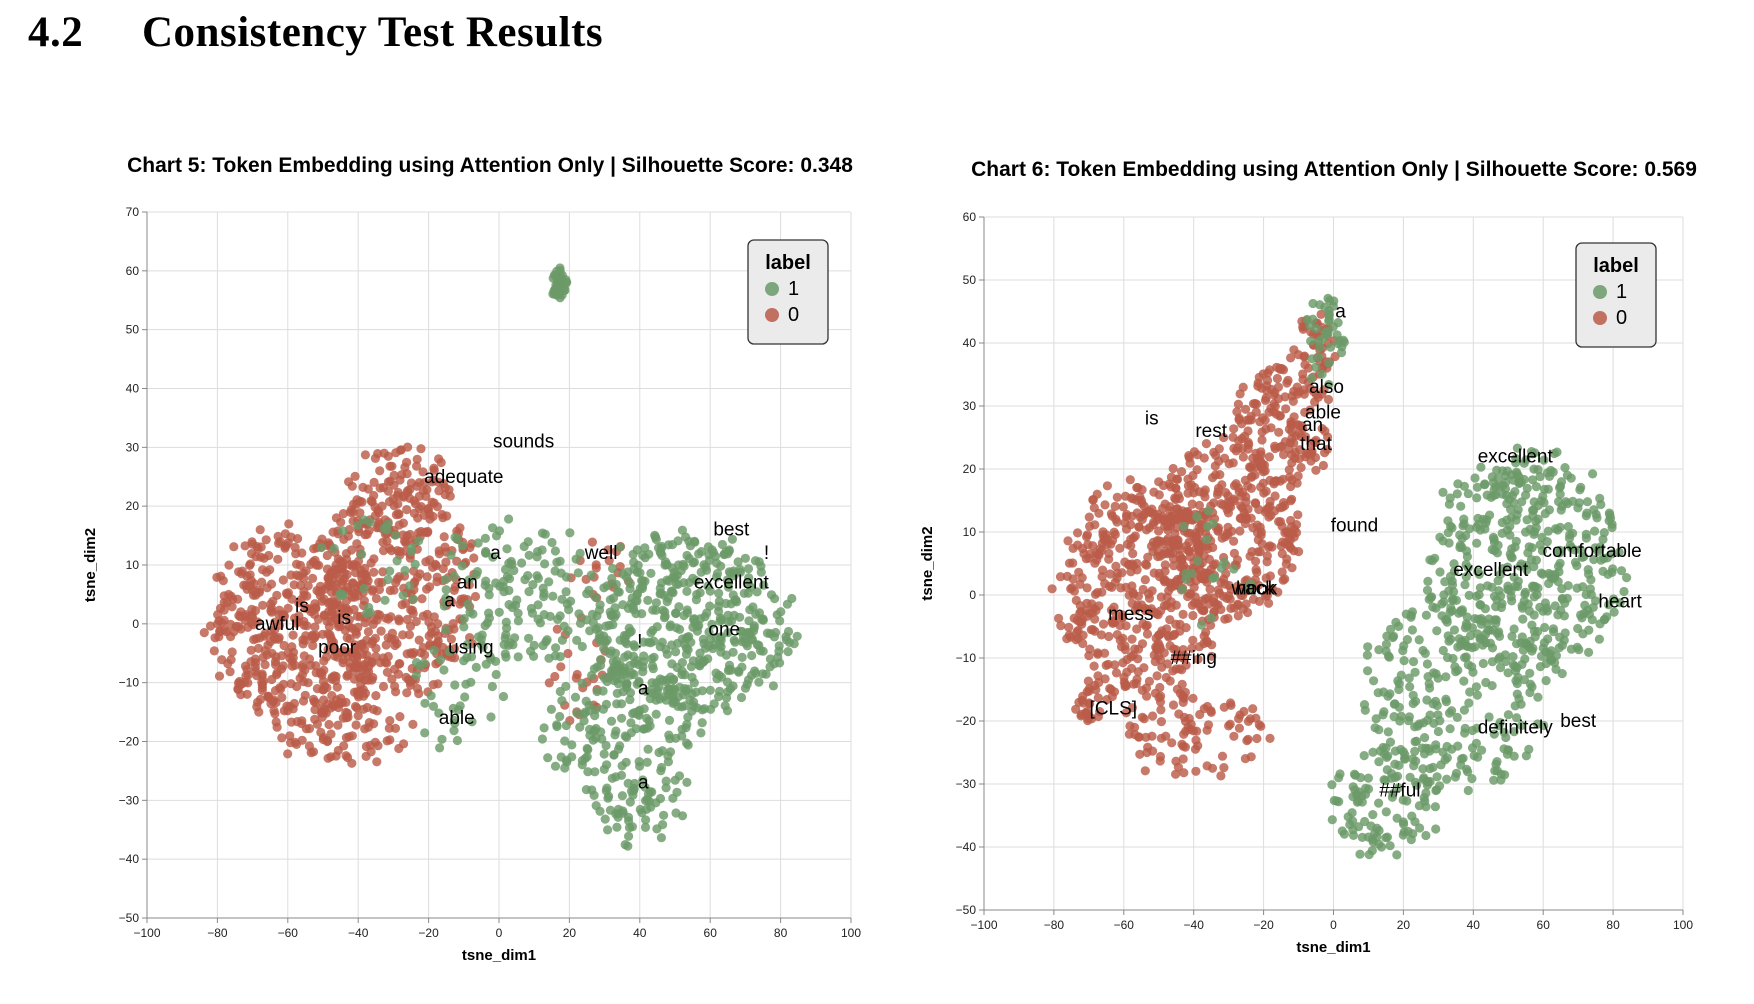 The height and width of the screenshot is (1004, 1754). Describe the element at coordinates (1124, 925) in the screenshot. I see `x-tick-label: −60` at that location.